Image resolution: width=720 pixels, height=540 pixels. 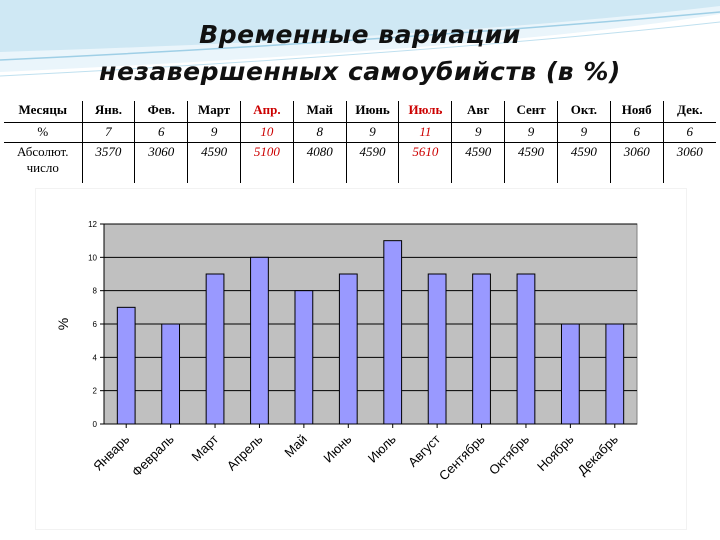 What do you see at coordinates (531, 112) in the screenshot?
I see `header-cell: Сент` at bounding box center [531, 112].